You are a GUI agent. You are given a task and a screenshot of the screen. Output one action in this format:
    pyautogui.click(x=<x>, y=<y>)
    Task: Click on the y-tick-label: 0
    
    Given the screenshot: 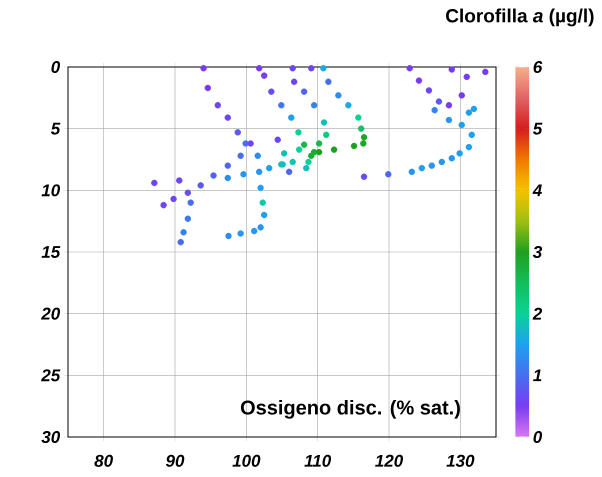 What is the action you would take?
    pyautogui.click(x=55, y=67)
    